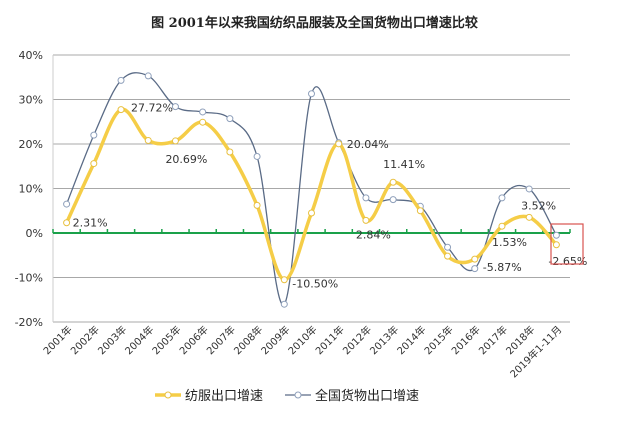 This screenshot has height=428, width=629. I want to click on y-tick-label: 30%, so click(31, 100).